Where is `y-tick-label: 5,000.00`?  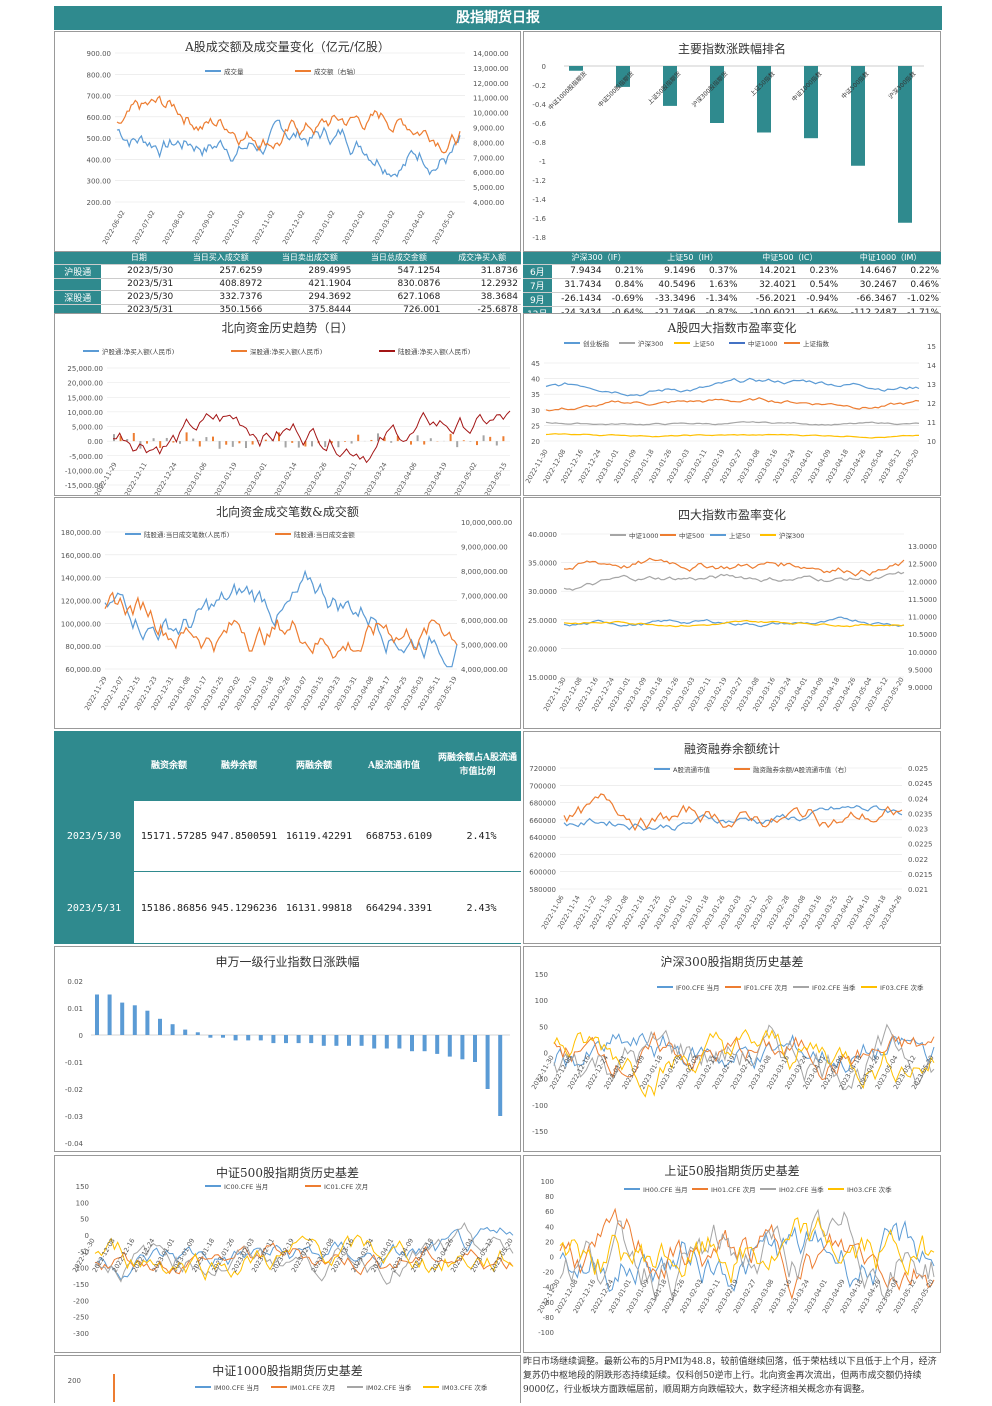 y-tick-label: 5,000.00 is located at coordinates (87, 428).